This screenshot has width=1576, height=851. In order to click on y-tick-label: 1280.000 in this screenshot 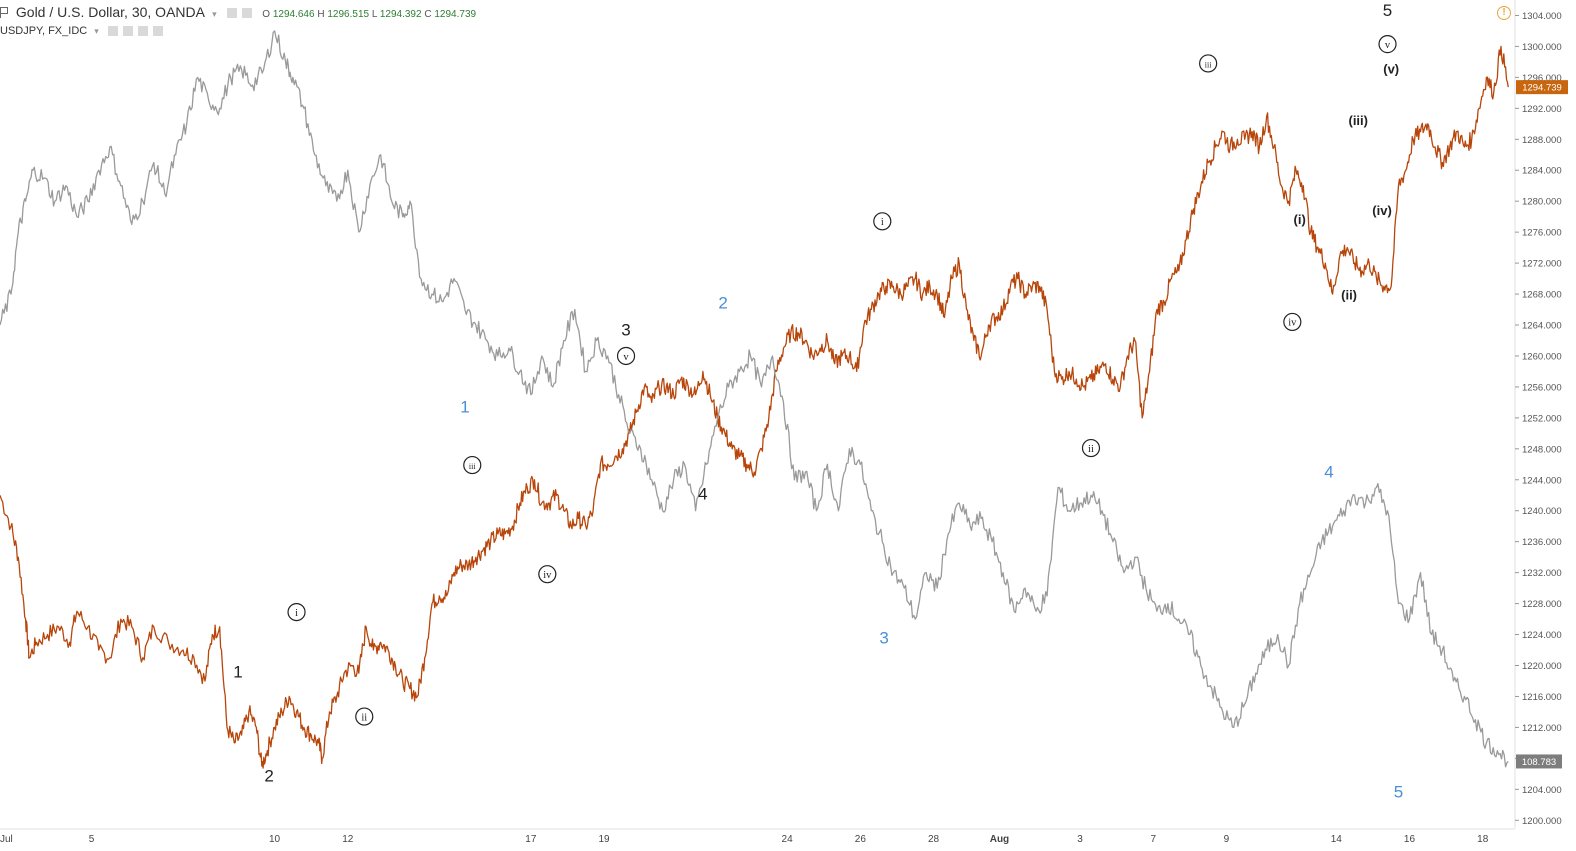, I will do `click(1542, 202)`.